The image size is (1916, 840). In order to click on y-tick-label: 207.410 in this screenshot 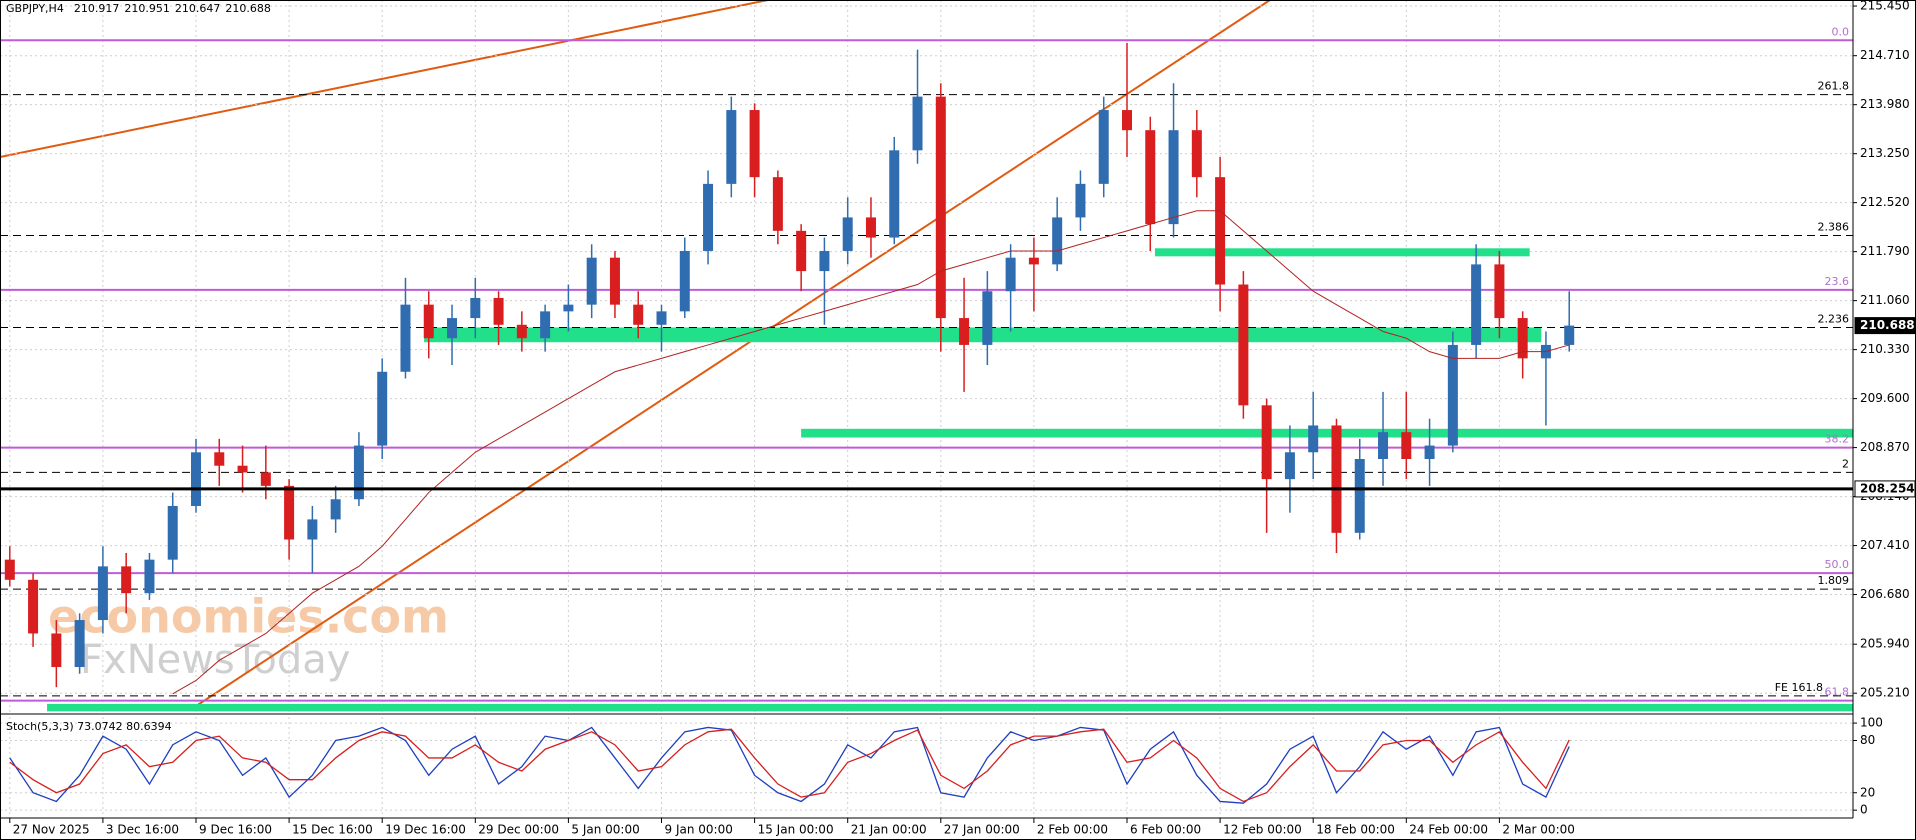, I will do `click(1885, 545)`.